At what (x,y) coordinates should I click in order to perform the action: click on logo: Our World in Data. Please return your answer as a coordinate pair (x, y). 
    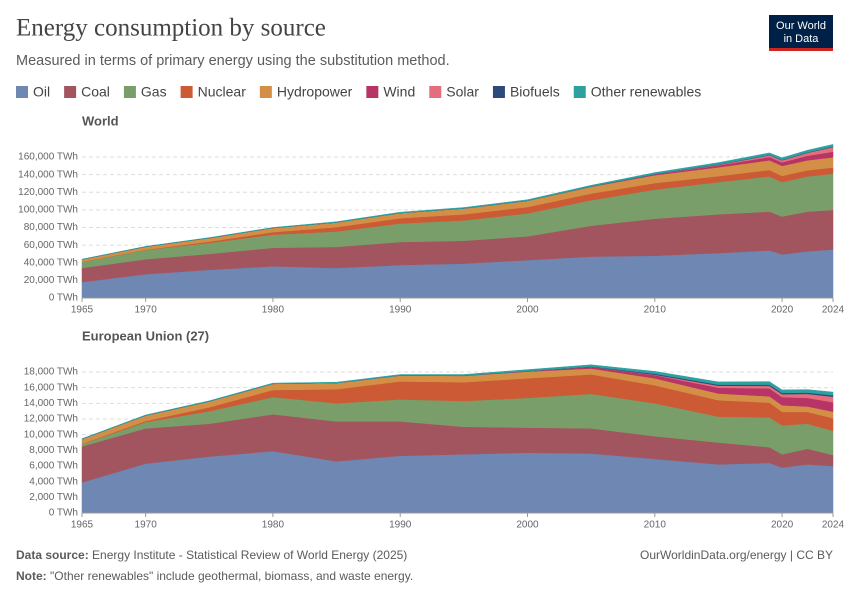
    Looking at the image, I should click on (801, 33).